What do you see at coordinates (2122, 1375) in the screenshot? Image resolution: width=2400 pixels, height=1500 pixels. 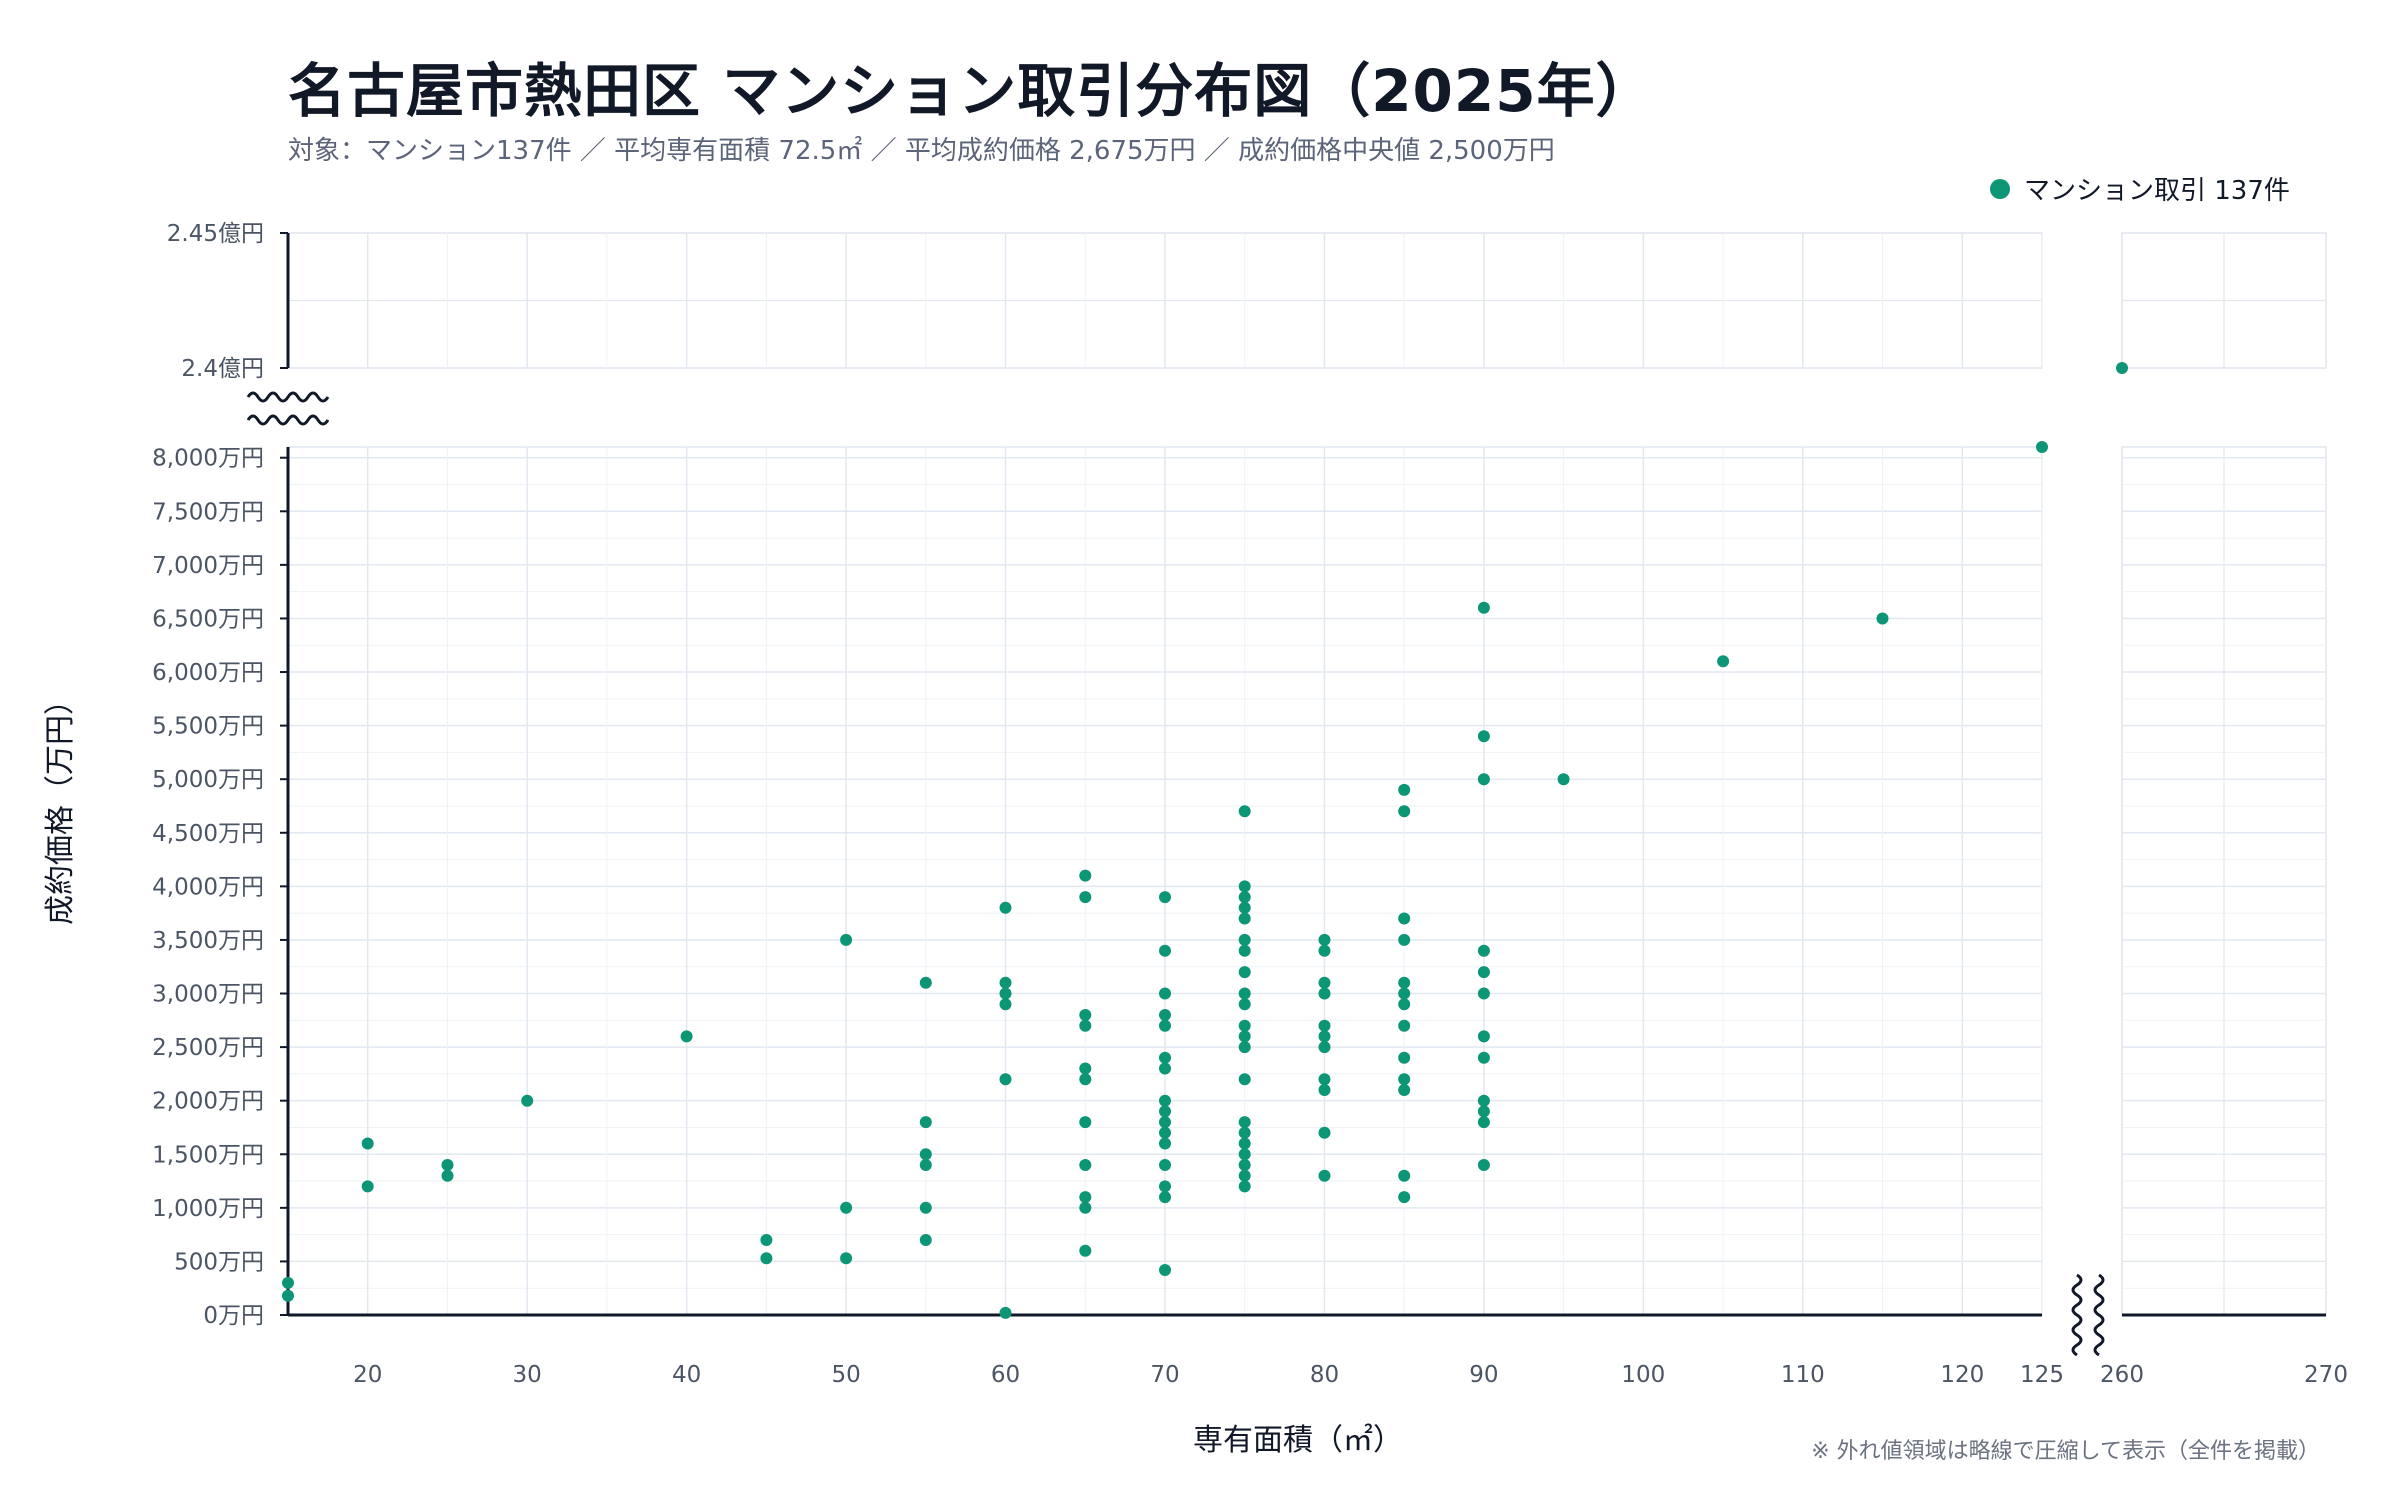 I see `x-tick-label: 260` at bounding box center [2122, 1375].